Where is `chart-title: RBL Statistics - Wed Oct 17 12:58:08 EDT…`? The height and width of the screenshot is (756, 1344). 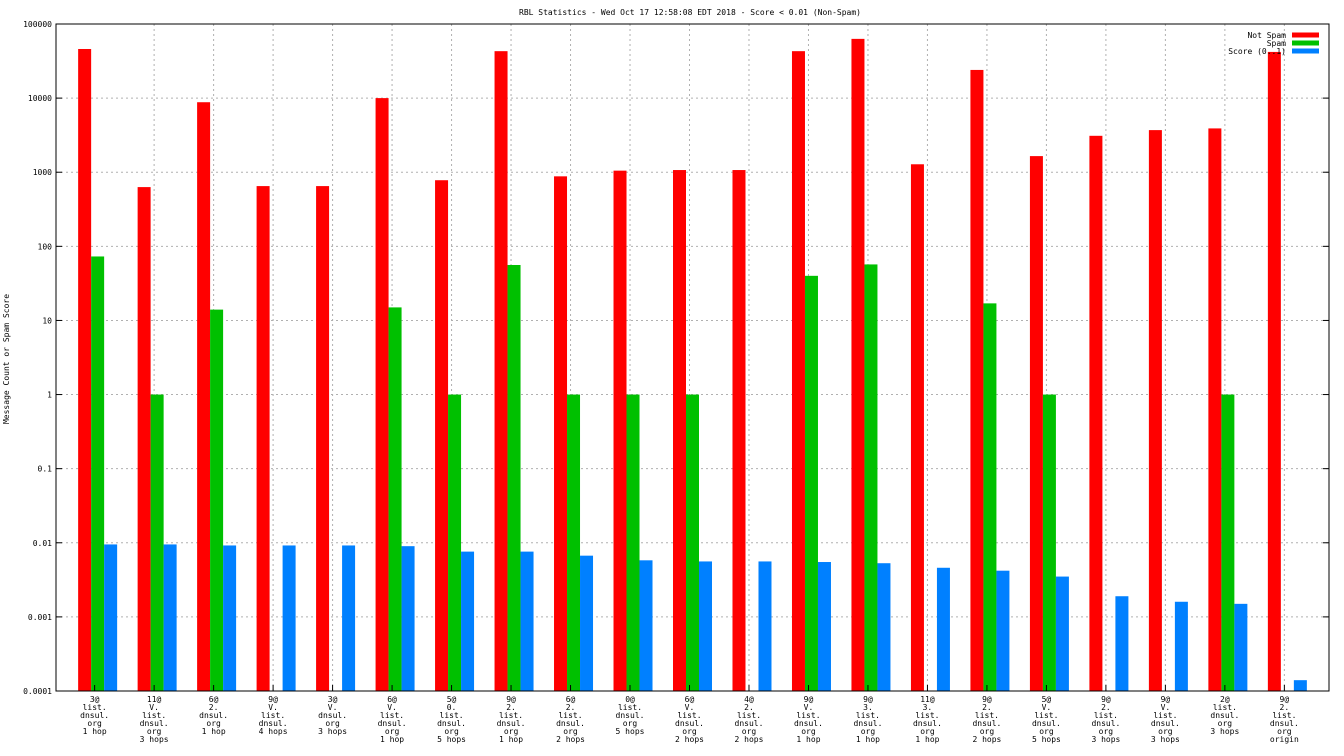
chart-title: RBL Statistics - Wed Oct 17 12:58:08 EDT… is located at coordinates (690, 12).